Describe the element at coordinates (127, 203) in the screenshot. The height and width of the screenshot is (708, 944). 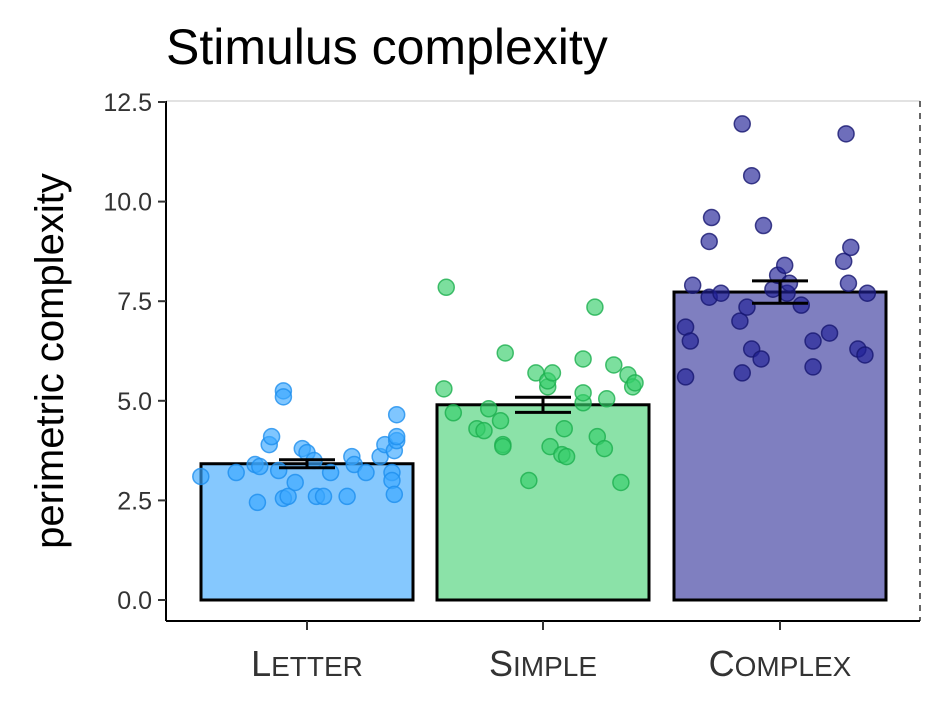
I see `y-tick-label: 10.0` at that location.